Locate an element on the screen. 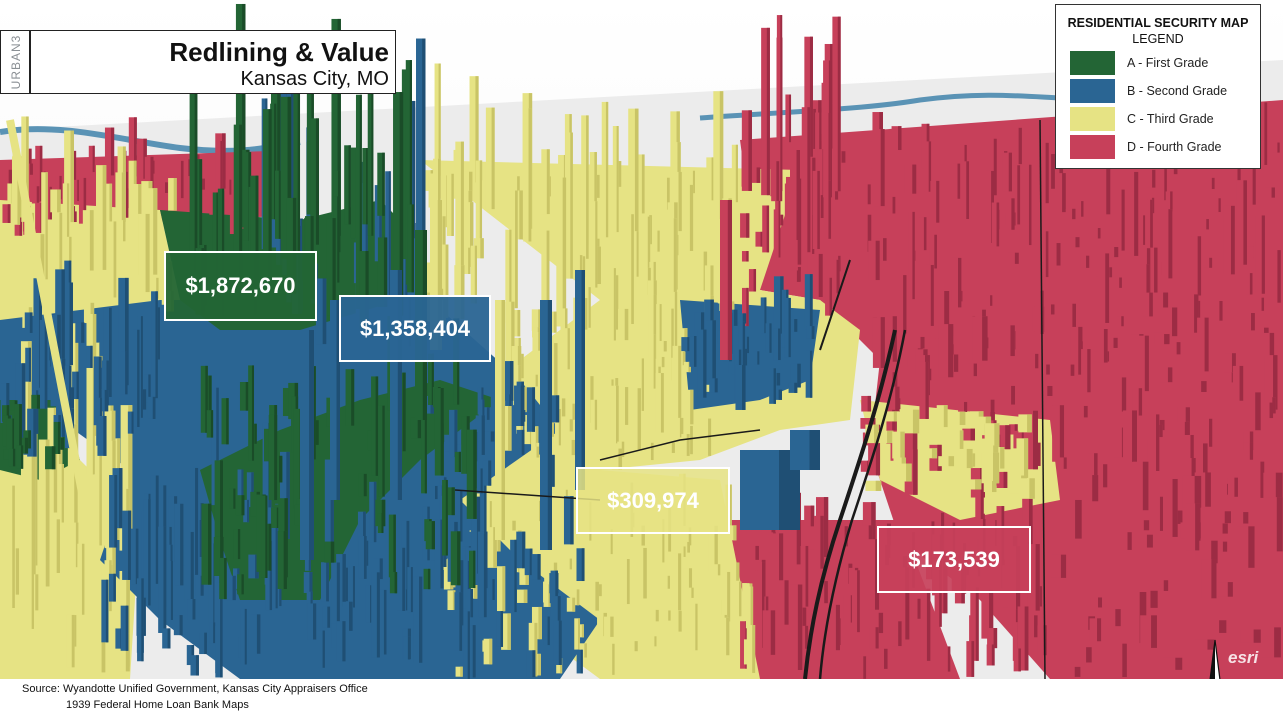 The image size is (1283, 721). page-title: Redlining & Value is located at coordinates (279, 52).